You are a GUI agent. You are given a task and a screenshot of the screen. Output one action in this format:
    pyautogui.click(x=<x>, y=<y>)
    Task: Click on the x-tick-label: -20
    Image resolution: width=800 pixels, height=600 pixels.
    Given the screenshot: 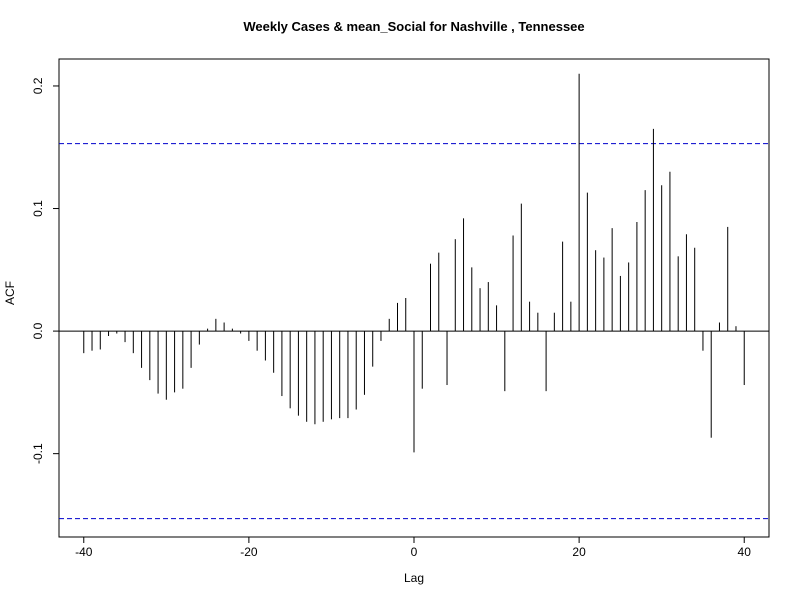 What is the action you would take?
    pyautogui.click(x=249, y=552)
    